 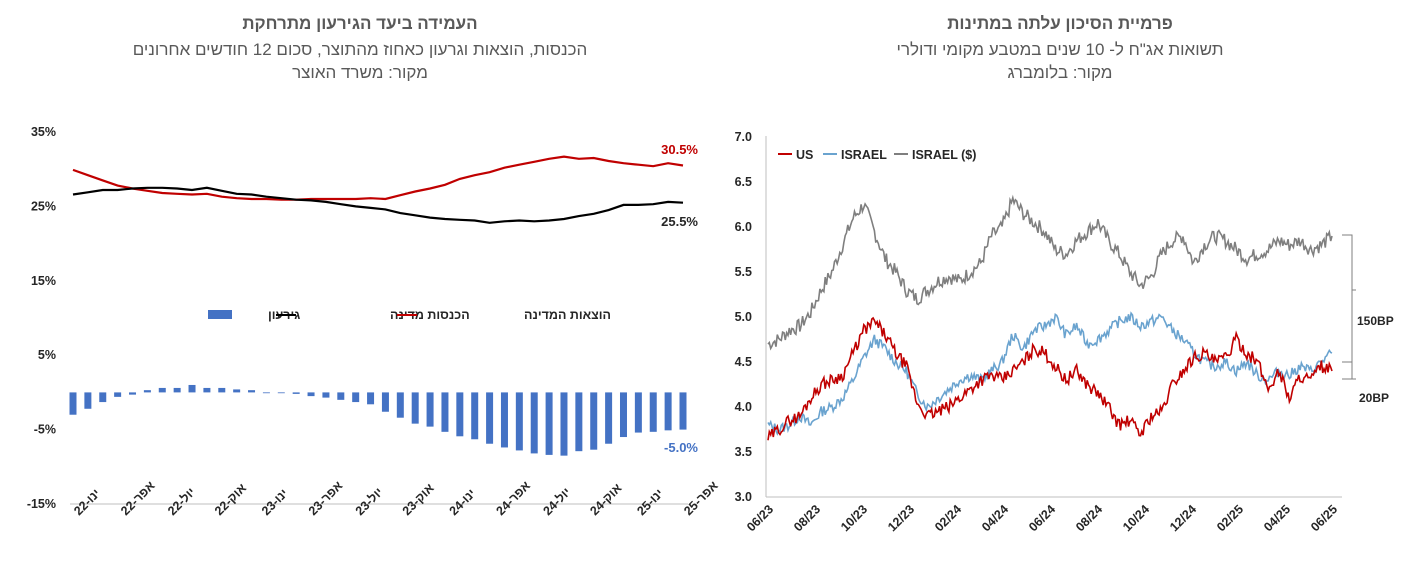 I want to click on us-line, so click(x=1050, y=378).